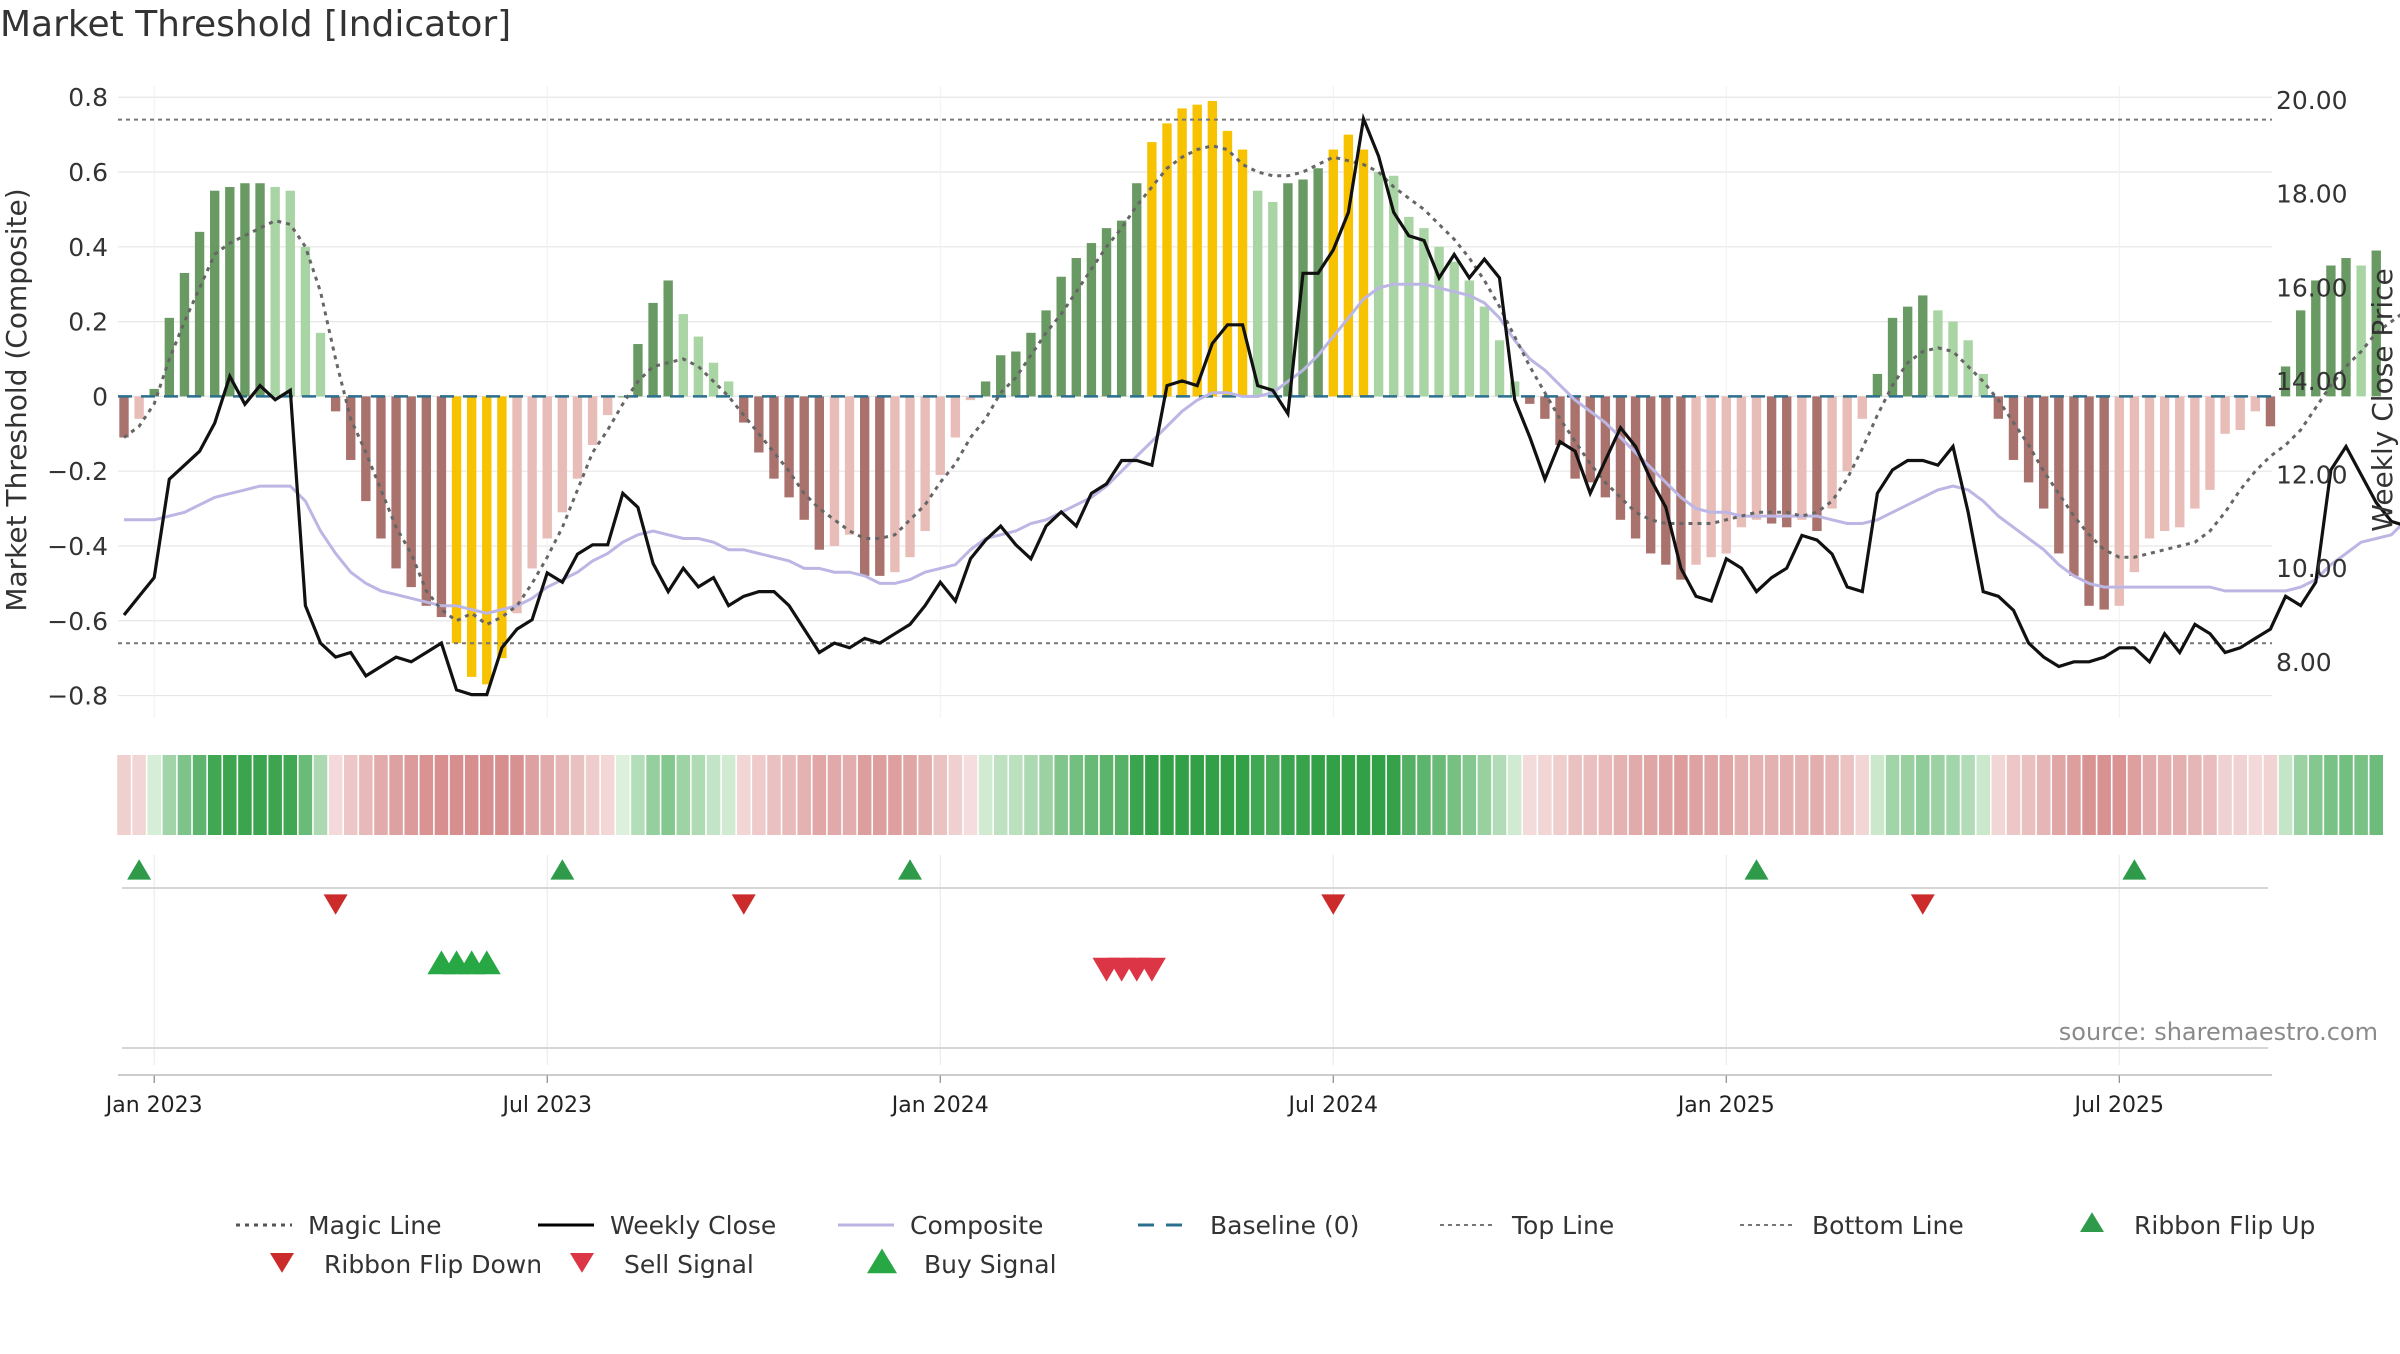  I want to click on chart-title: Market Threshold [Indicator], so click(256, 24).